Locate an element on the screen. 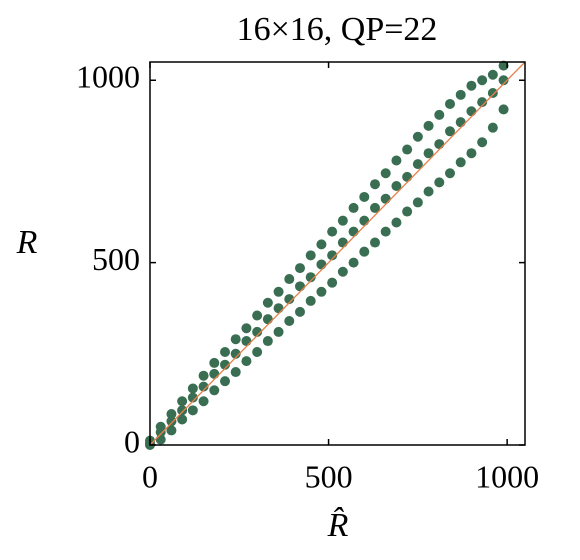 Image resolution: width=580 pixels, height=560 pixels. x-tick-label: 0 is located at coordinates (150, 476).